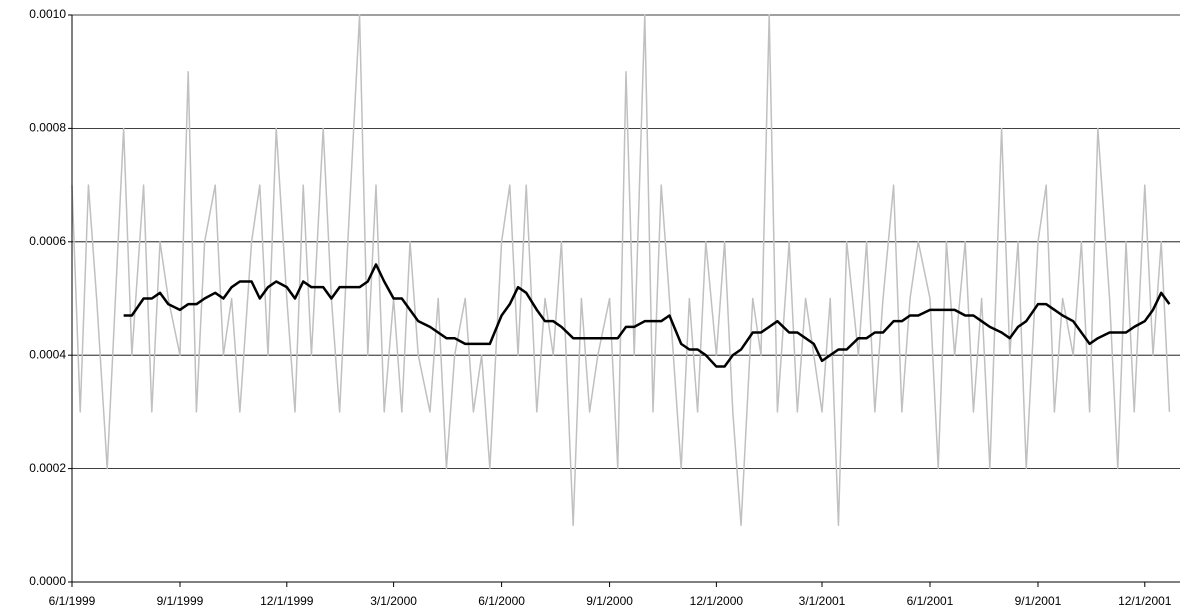  I want to click on x-tick-label: 3/1/2001, so click(822, 601).